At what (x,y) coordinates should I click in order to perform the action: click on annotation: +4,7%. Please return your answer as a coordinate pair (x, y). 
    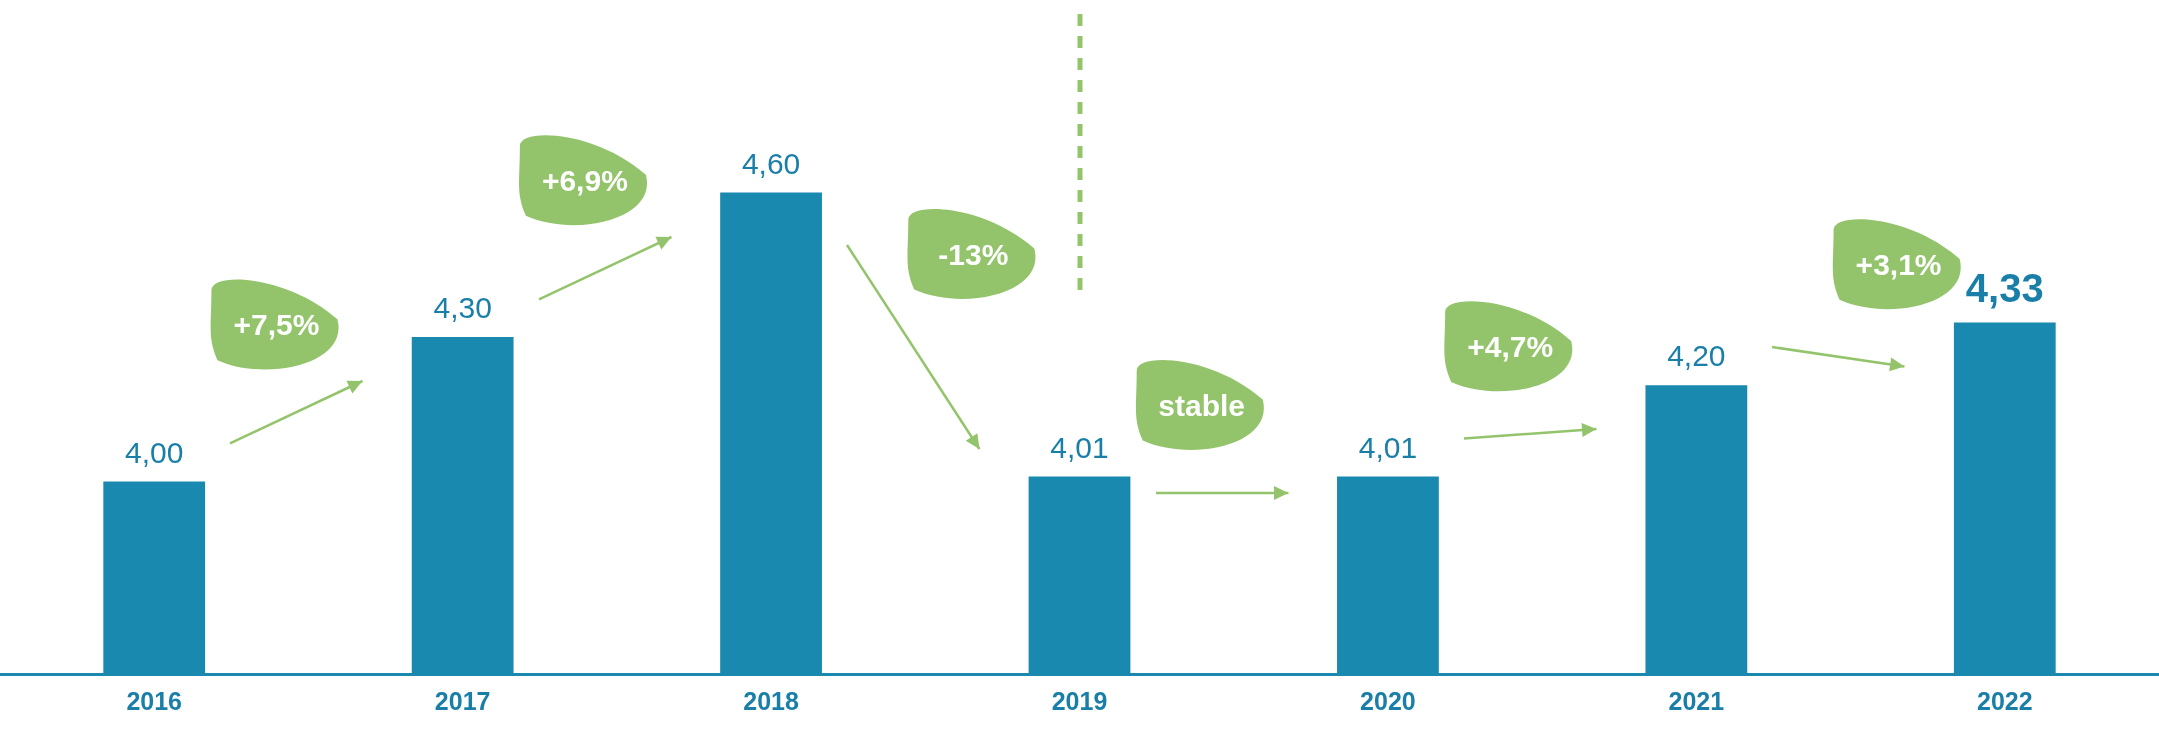
    Looking at the image, I should click on (1510, 347).